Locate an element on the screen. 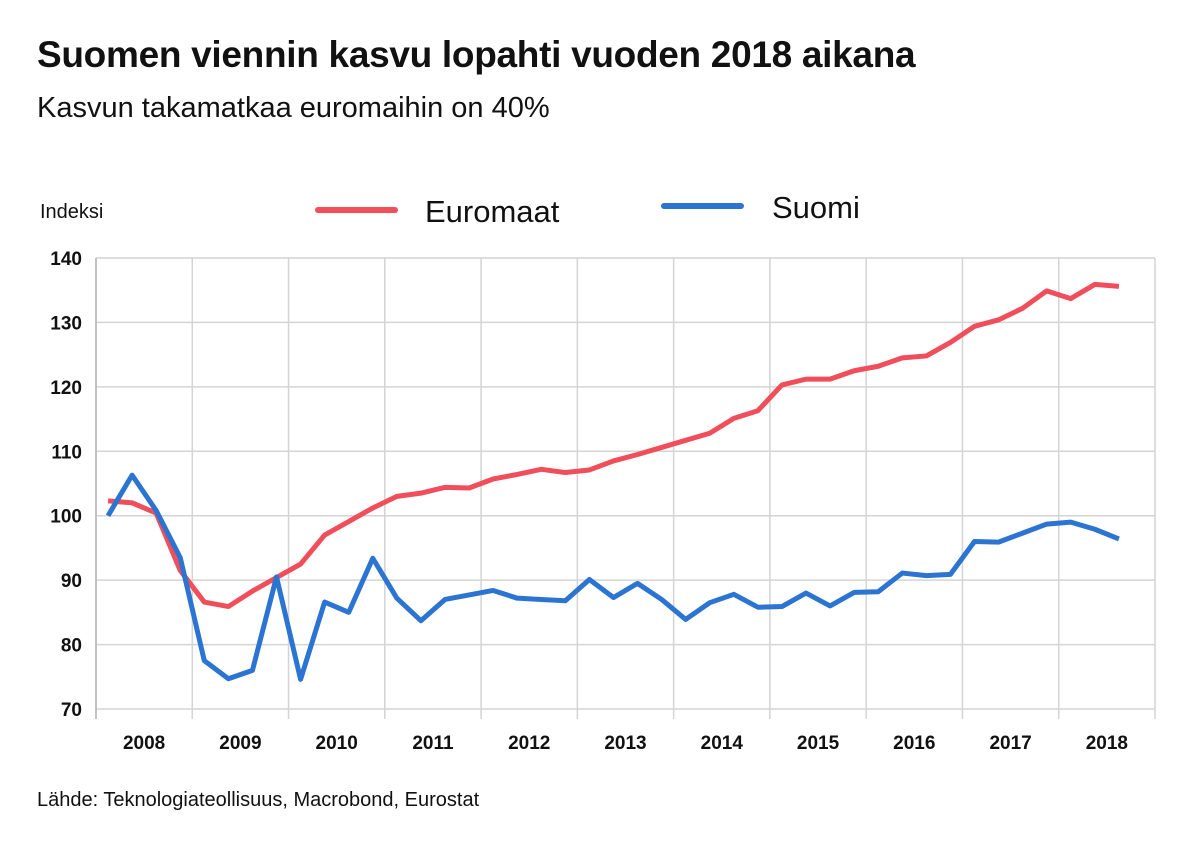  y-tick-label: 80 is located at coordinates (71, 646).